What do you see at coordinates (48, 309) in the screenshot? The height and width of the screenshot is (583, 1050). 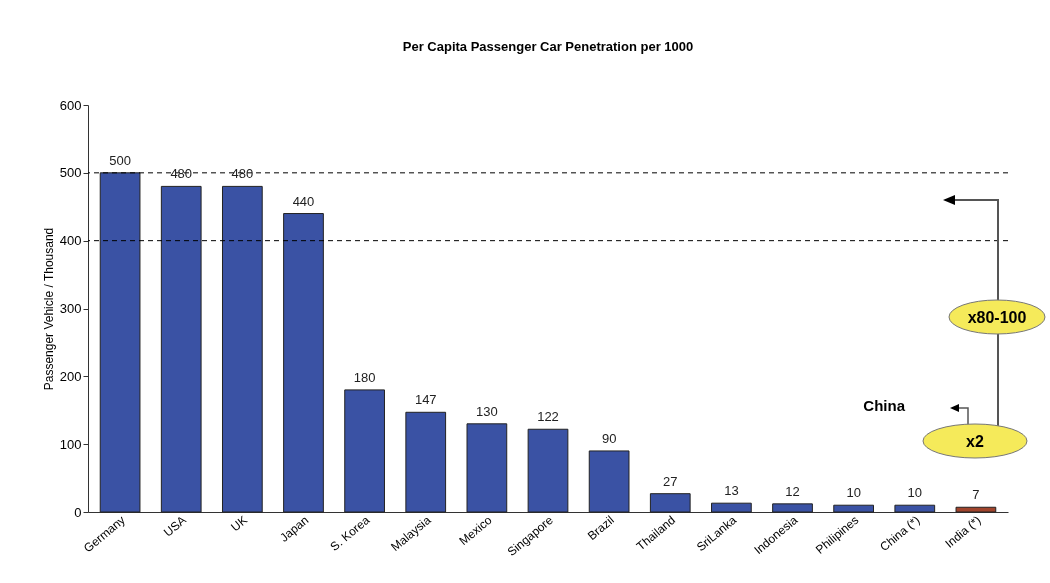 I see `y-axis-title: Passenger Vehicle / Thousand` at bounding box center [48, 309].